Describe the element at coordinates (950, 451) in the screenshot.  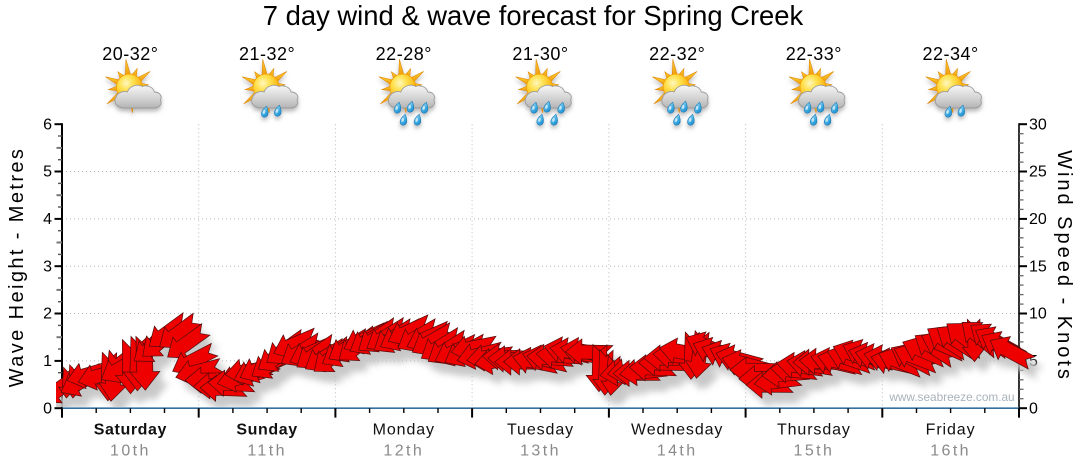
I see `svg-text: 16th` at that location.